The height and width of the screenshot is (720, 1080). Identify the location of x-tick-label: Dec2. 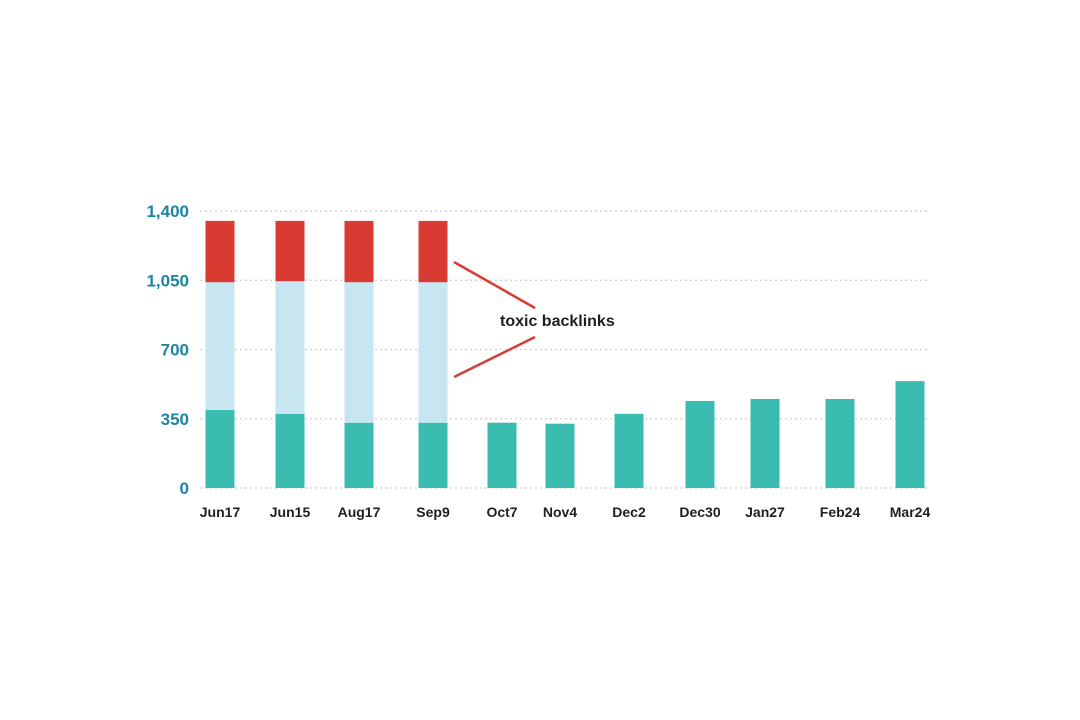
(629, 512).